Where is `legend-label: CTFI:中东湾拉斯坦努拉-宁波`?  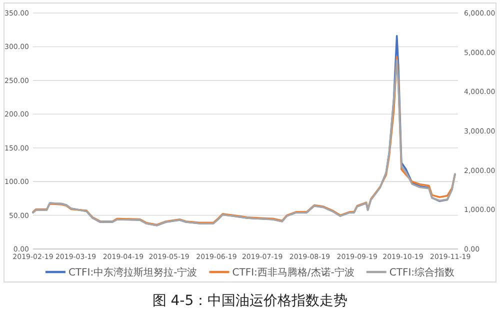 legend-label: CTFI:中东湾拉斯坦努拉-宁波 is located at coordinates (133, 272).